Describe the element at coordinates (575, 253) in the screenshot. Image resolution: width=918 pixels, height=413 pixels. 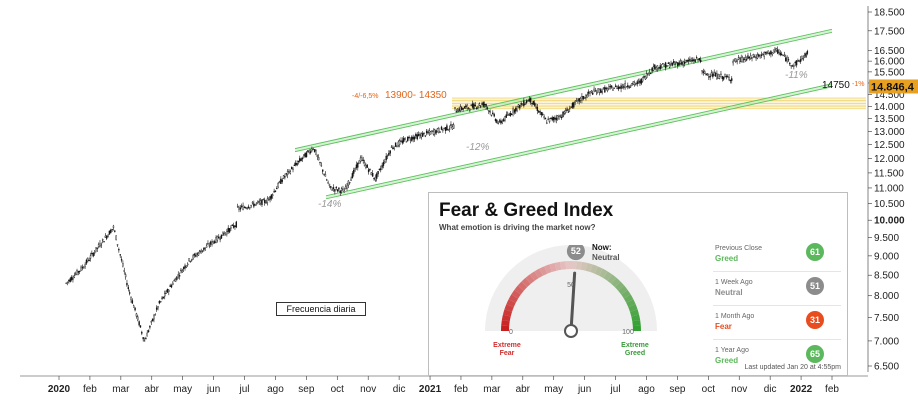
I see `now-badge` at that location.